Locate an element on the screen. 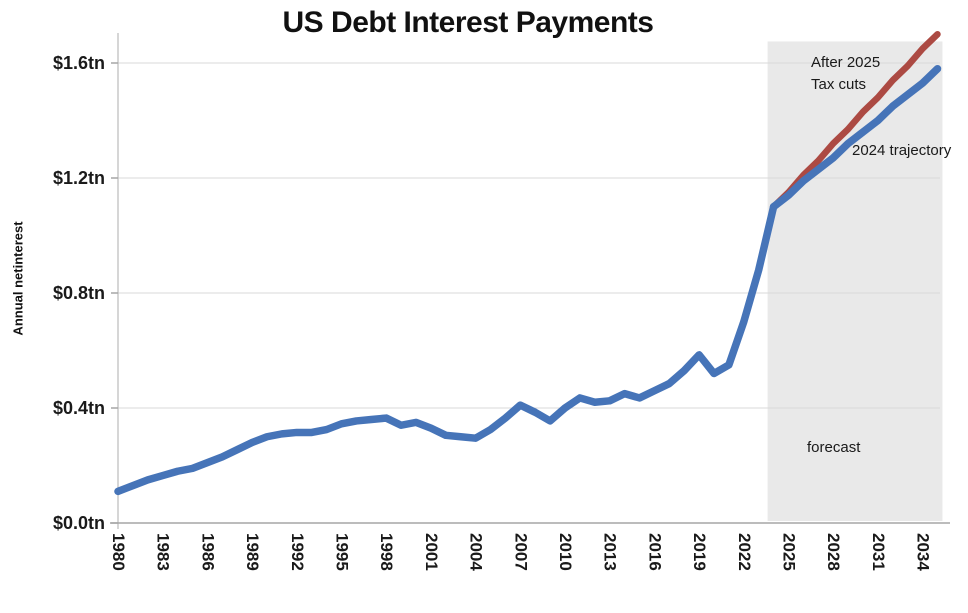 The width and height of the screenshot is (968, 613). x-tick-label: 2016 is located at coordinates (654, 552).